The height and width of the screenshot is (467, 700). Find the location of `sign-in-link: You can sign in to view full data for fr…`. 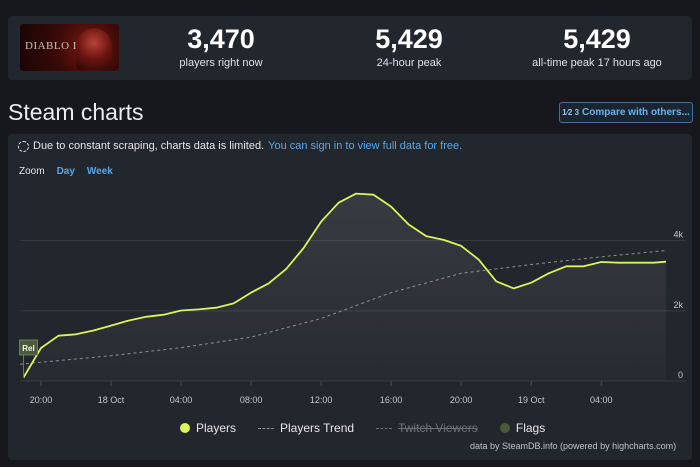

sign-in-link: You can sign in to view full data for fr… is located at coordinates (365, 146).